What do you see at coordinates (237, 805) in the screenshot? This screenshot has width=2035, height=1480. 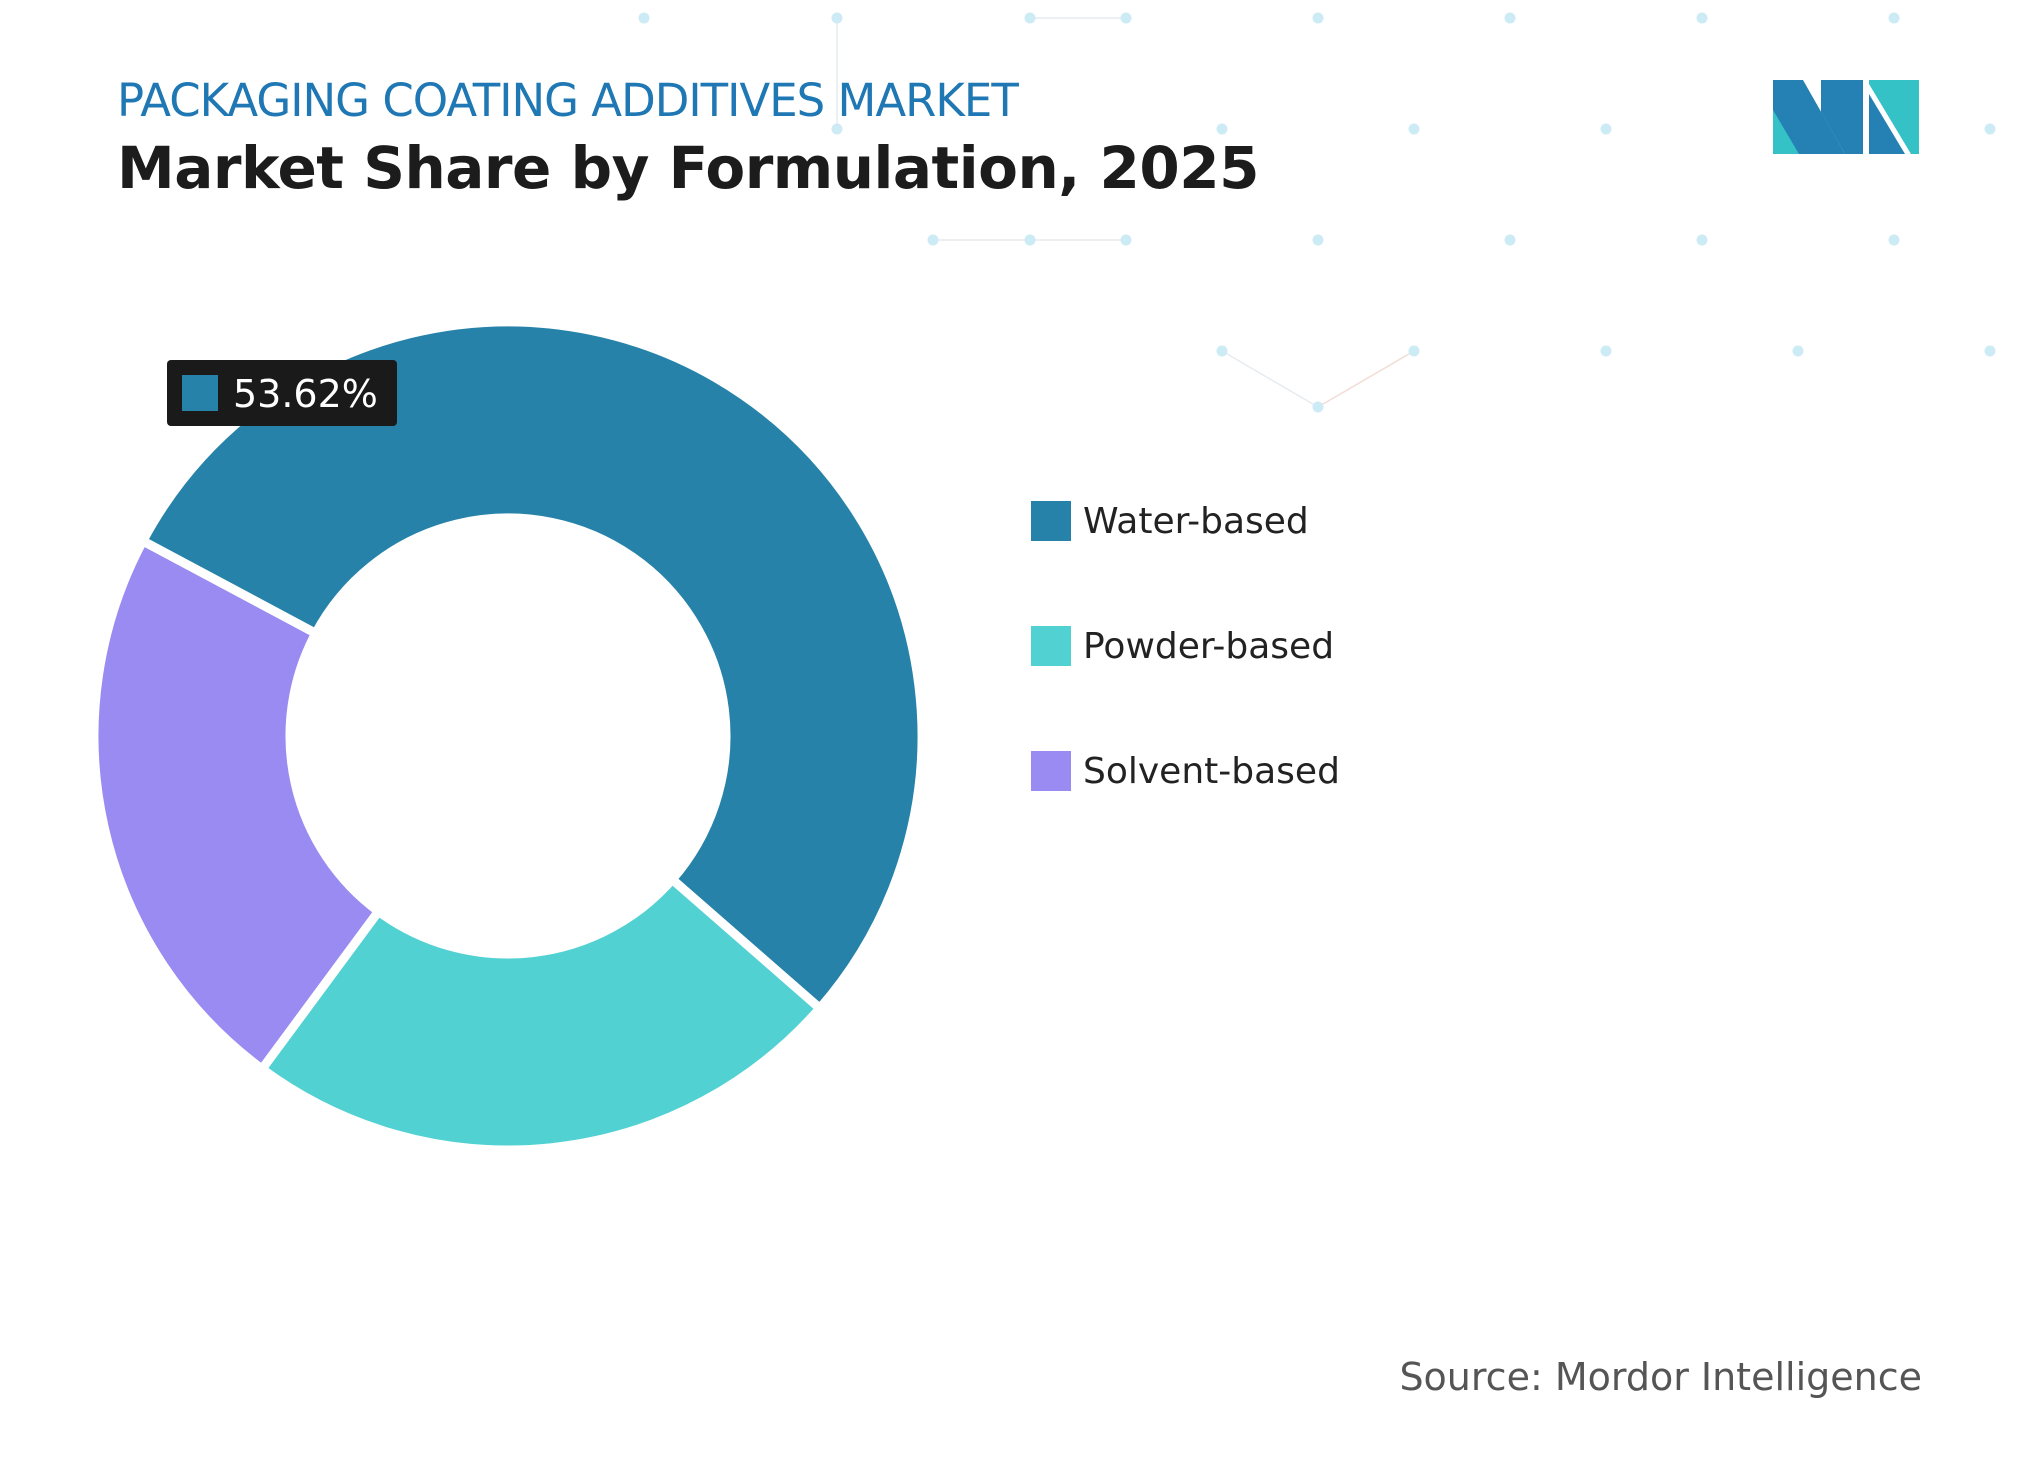 I see `donut-slice-solvent-based` at bounding box center [237, 805].